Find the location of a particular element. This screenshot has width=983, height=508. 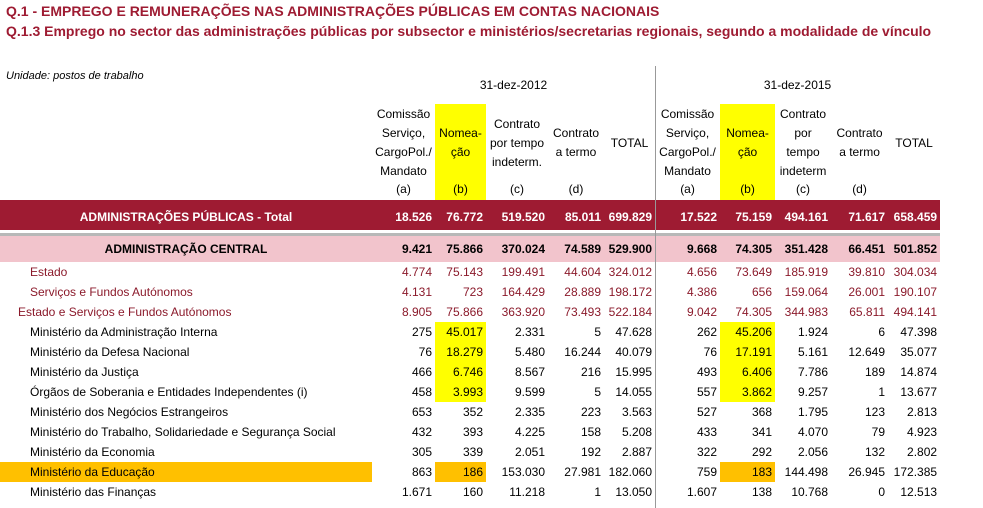

row-label: Serviços e Fundos Autónomos is located at coordinates (111, 292).